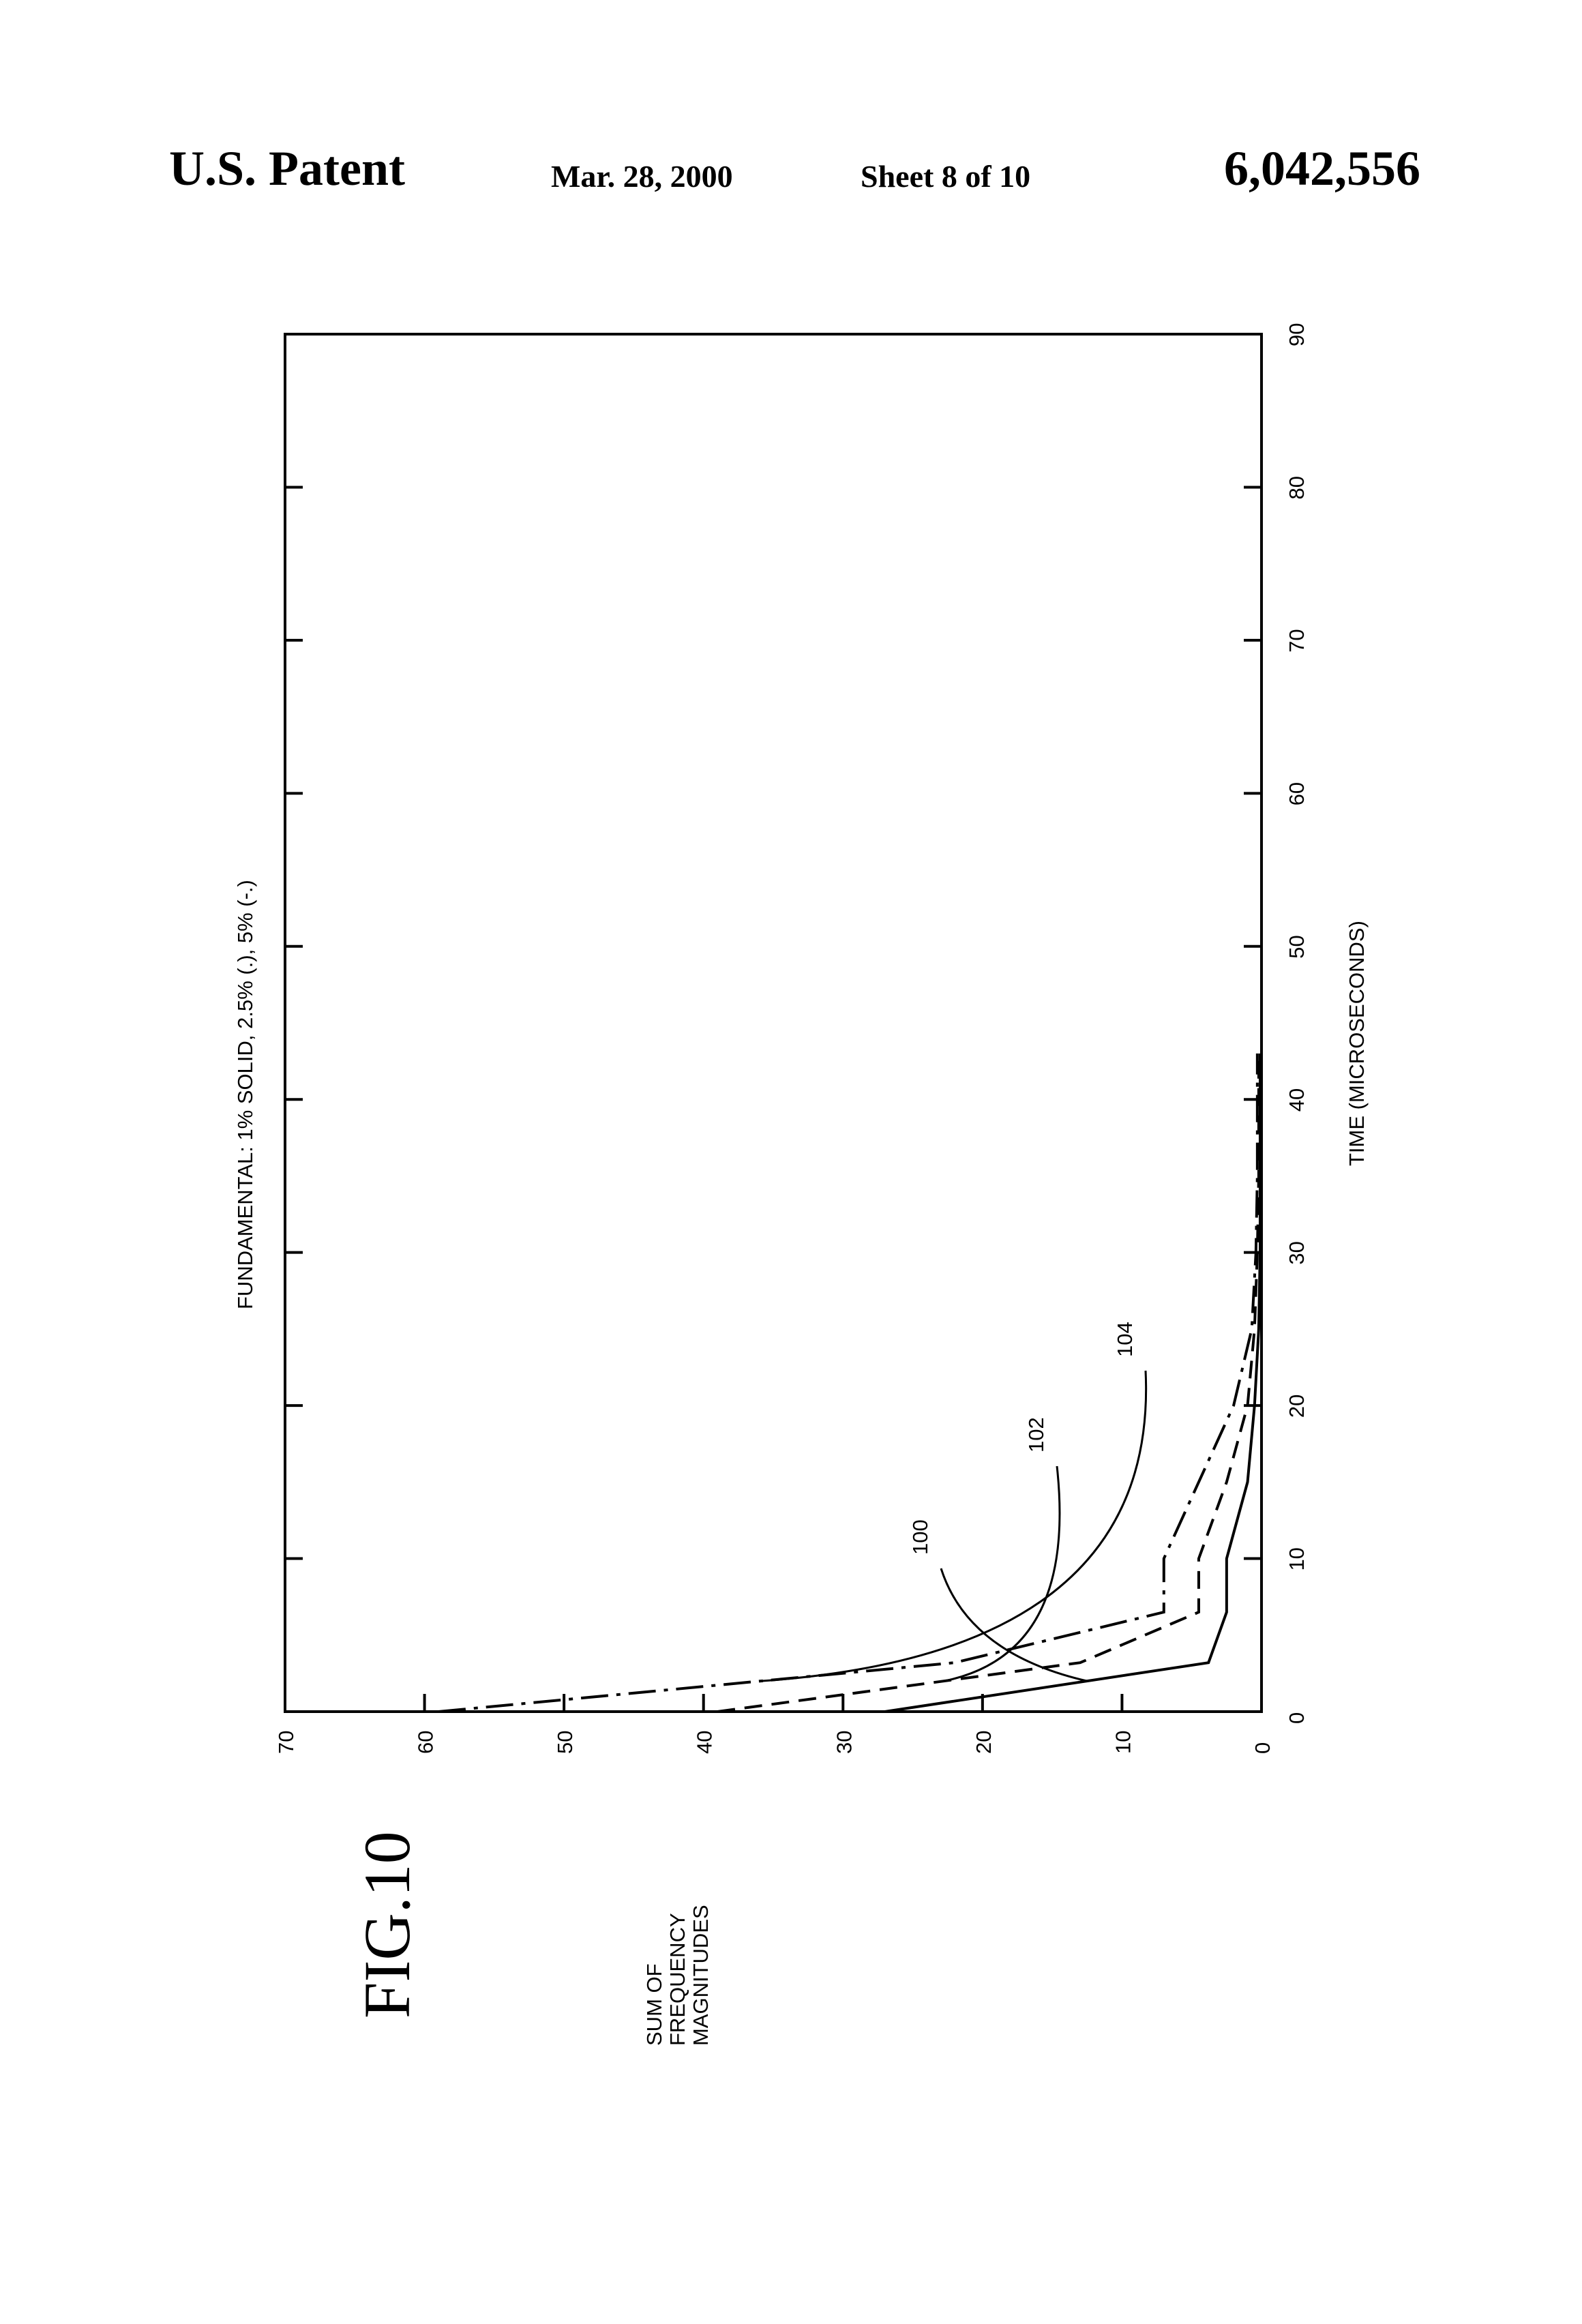 Image resolution: width=1582 pixels, height=2324 pixels. I want to click on y-axis-label-line-3: MAGNITUDES, so click(701, 1975).